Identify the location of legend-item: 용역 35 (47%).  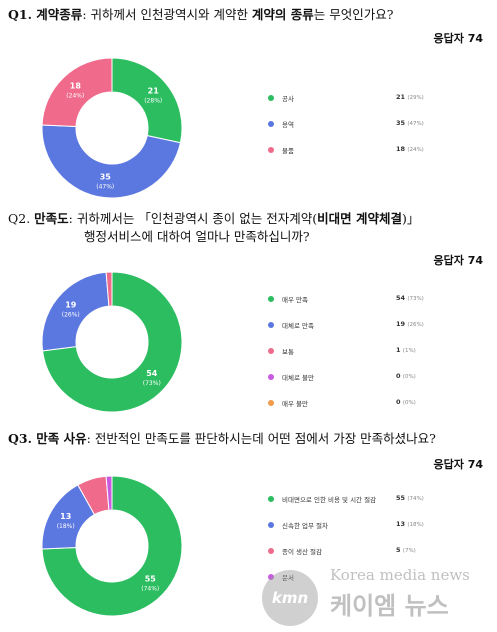
(353, 131).